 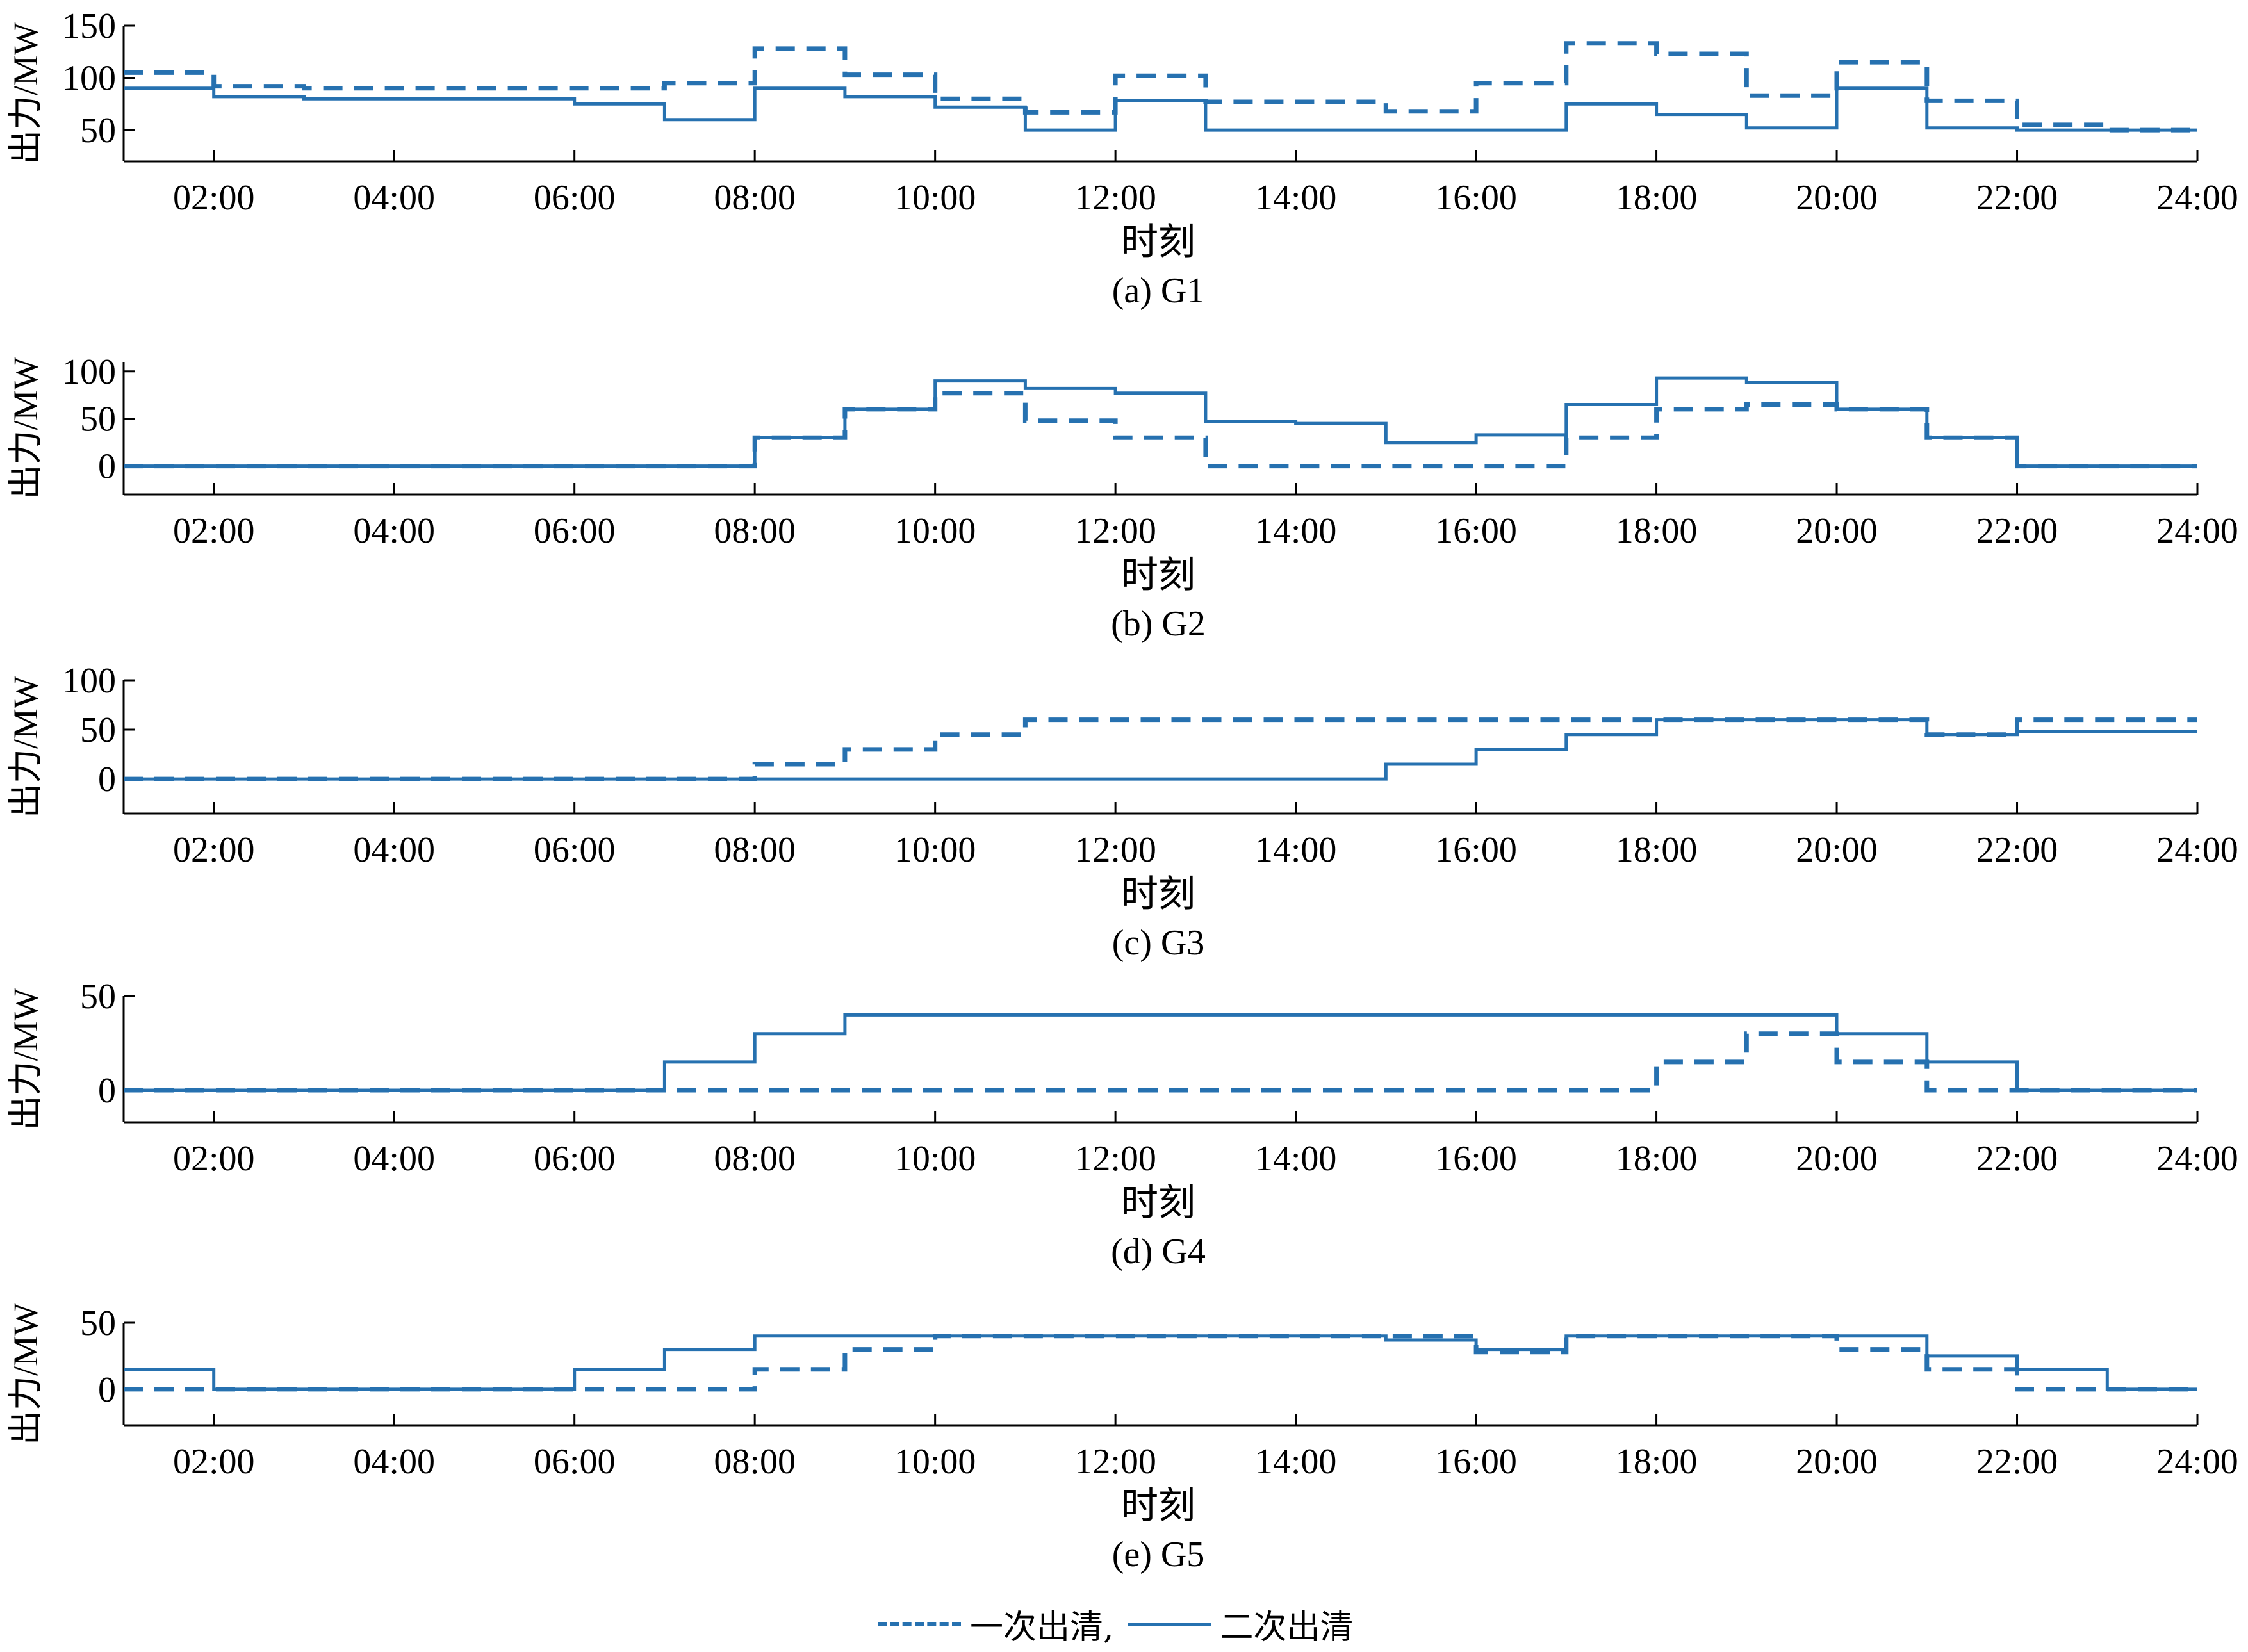 I want to click on panel-4-y-tick-label: 0, so click(x=107, y=1091).